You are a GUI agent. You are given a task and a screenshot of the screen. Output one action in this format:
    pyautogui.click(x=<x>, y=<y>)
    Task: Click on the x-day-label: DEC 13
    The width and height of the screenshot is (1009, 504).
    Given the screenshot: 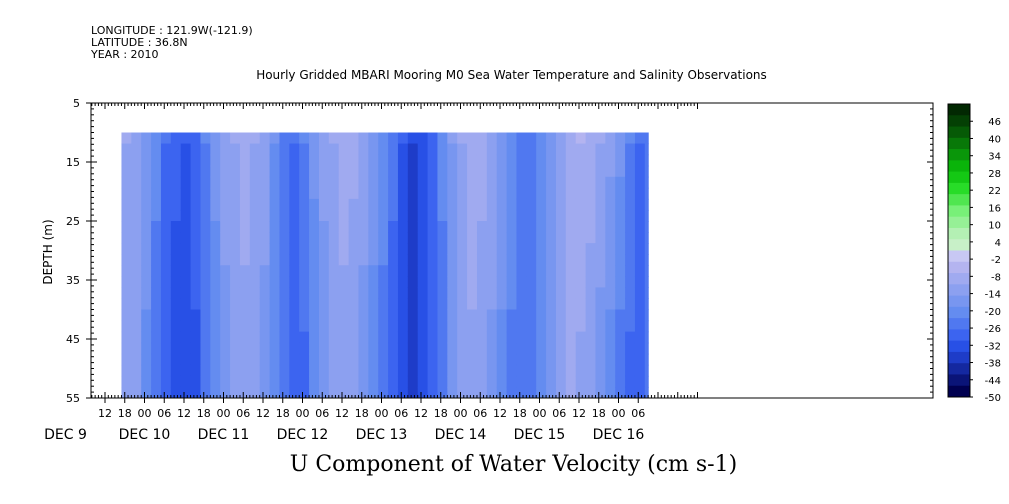 What is the action you would take?
    pyautogui.click(x=382, y=435)
    